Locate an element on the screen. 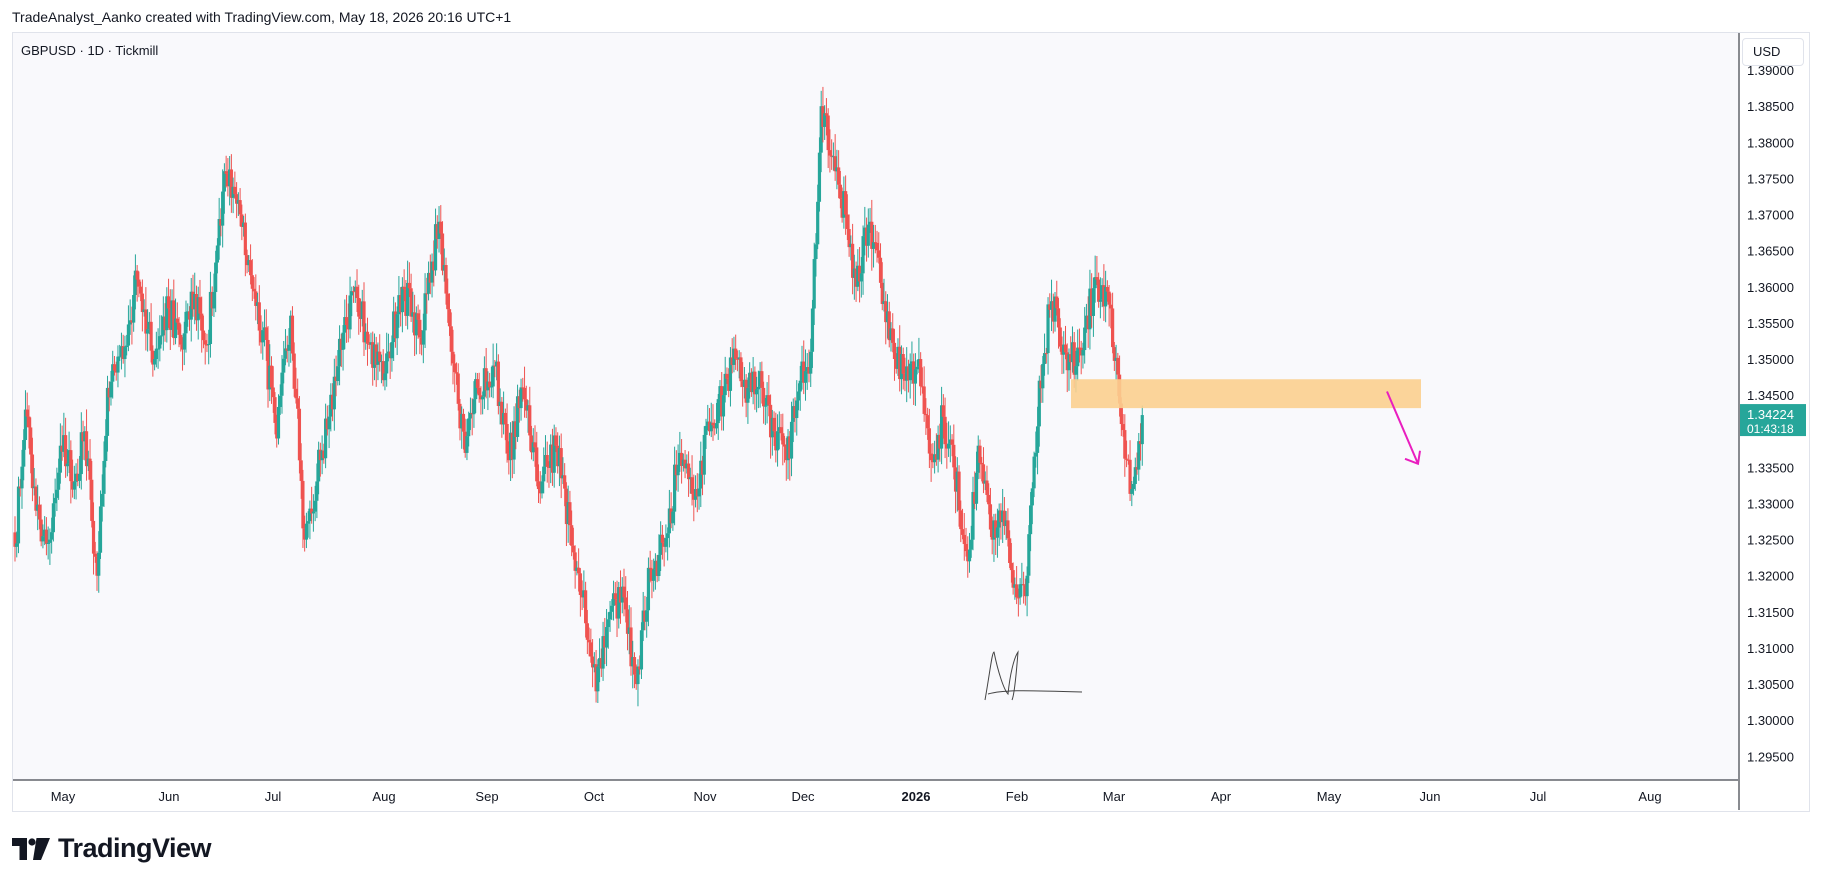  tradingview-logo: TradingView is located at coordinates (112, 848).